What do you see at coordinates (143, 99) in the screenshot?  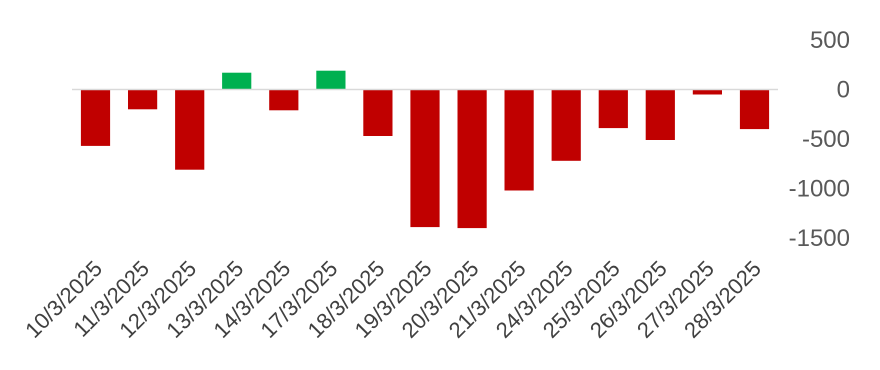 I see `bar-11/3/2025` at bounding box center [143, 99].